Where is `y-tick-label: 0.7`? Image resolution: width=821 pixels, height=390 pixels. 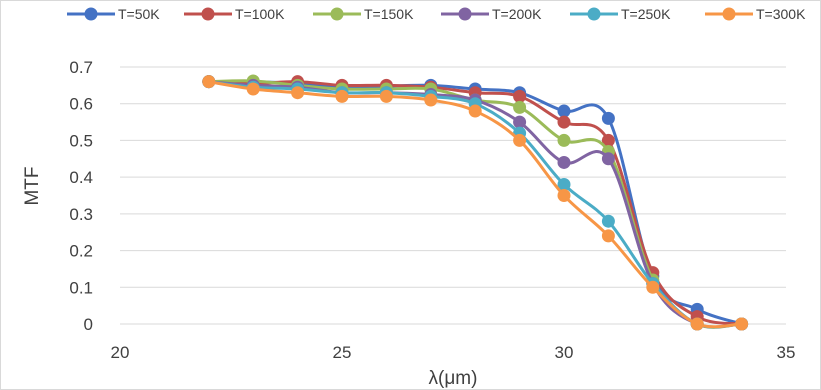 y-tick-label: 0.7 is located at coordinates (81, 67).